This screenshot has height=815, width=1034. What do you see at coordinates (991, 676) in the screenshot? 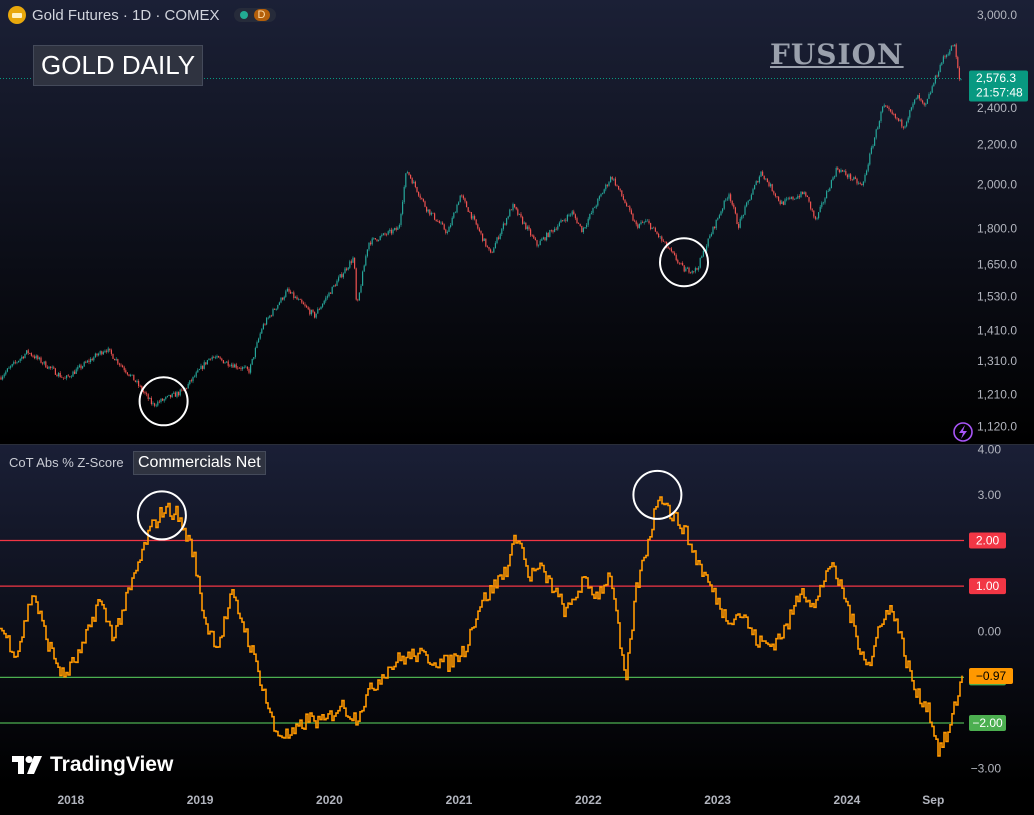
I see `zscore-last-badge` at bounding box center [991, 676].